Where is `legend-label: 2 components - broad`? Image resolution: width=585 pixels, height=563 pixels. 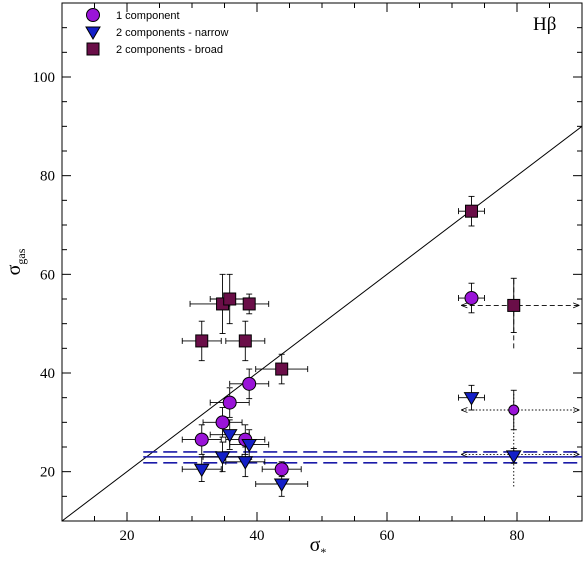
legend-label: 2 components - broad is located at coordinates (169, 50).